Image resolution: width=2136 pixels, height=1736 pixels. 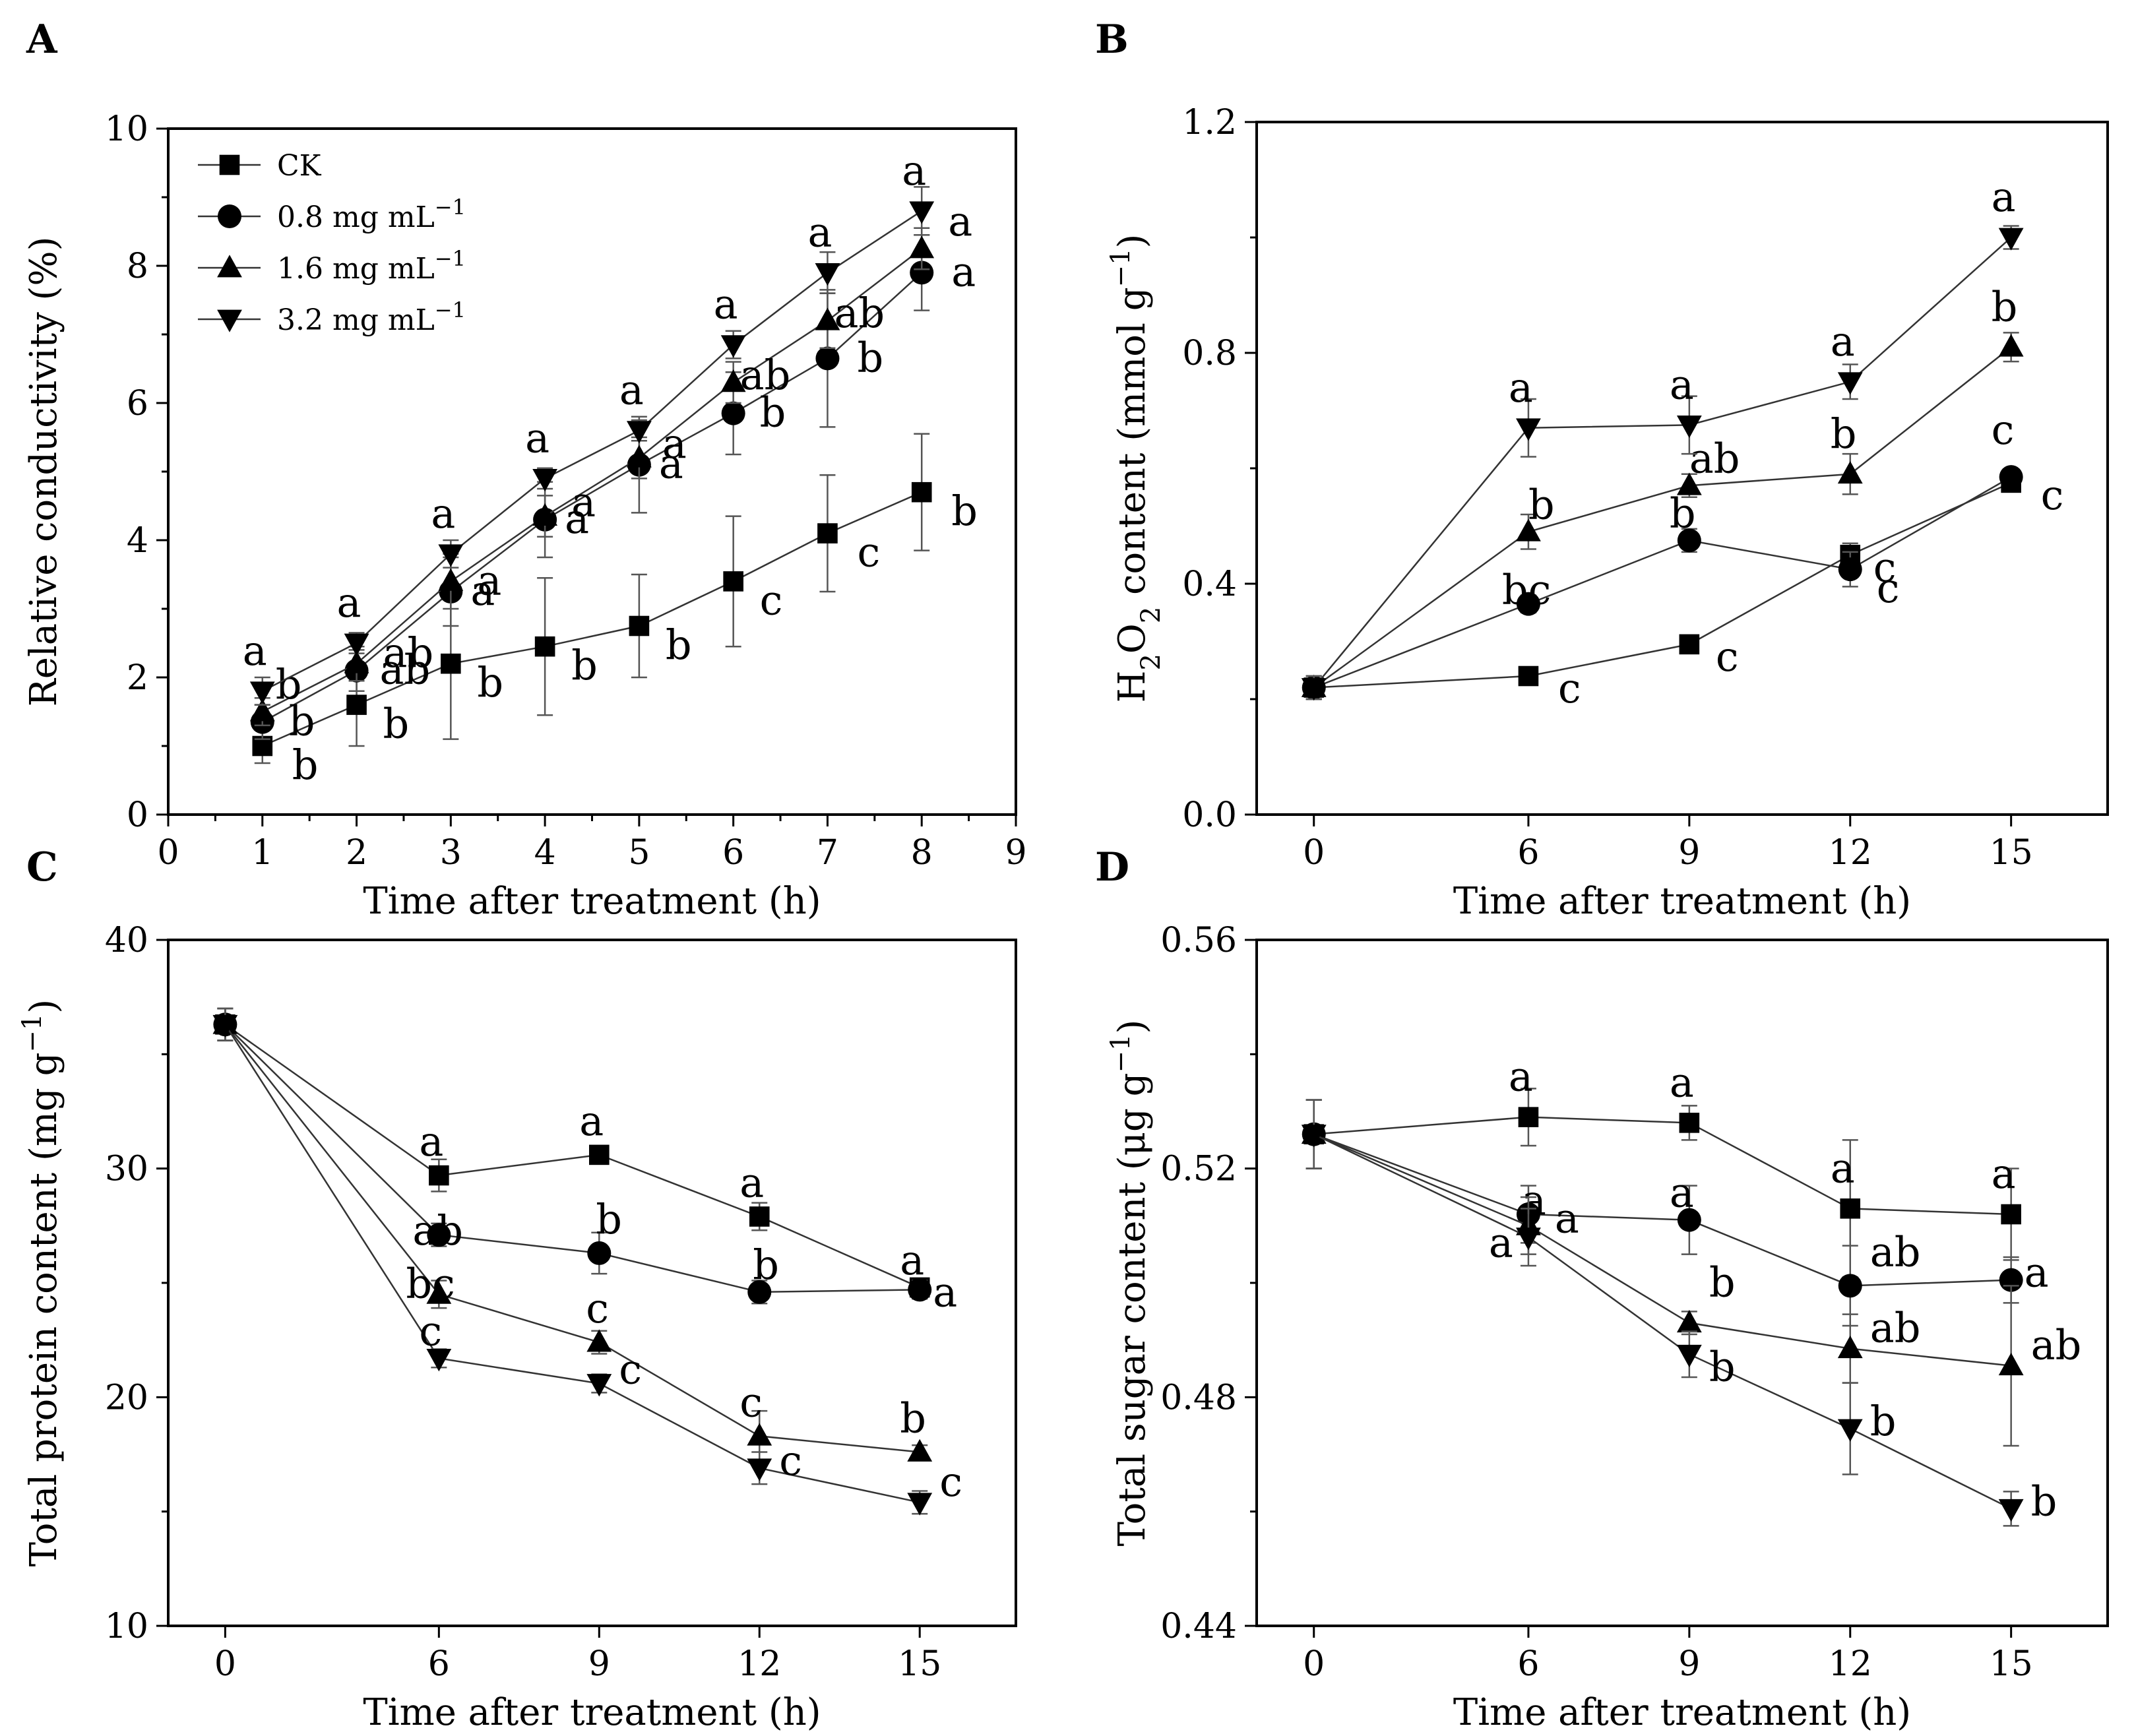 I want to click on significance-label: bc, so click(x=430, y=1283).